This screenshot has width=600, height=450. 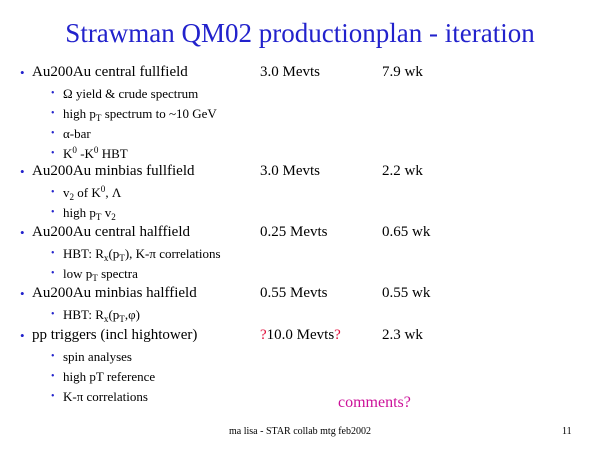 What do you see at coordinates (300, 33) in the screenshot?
I see `slide-title: Strawman QM02 productionplan - iteration` at bounding box center [300, 33].